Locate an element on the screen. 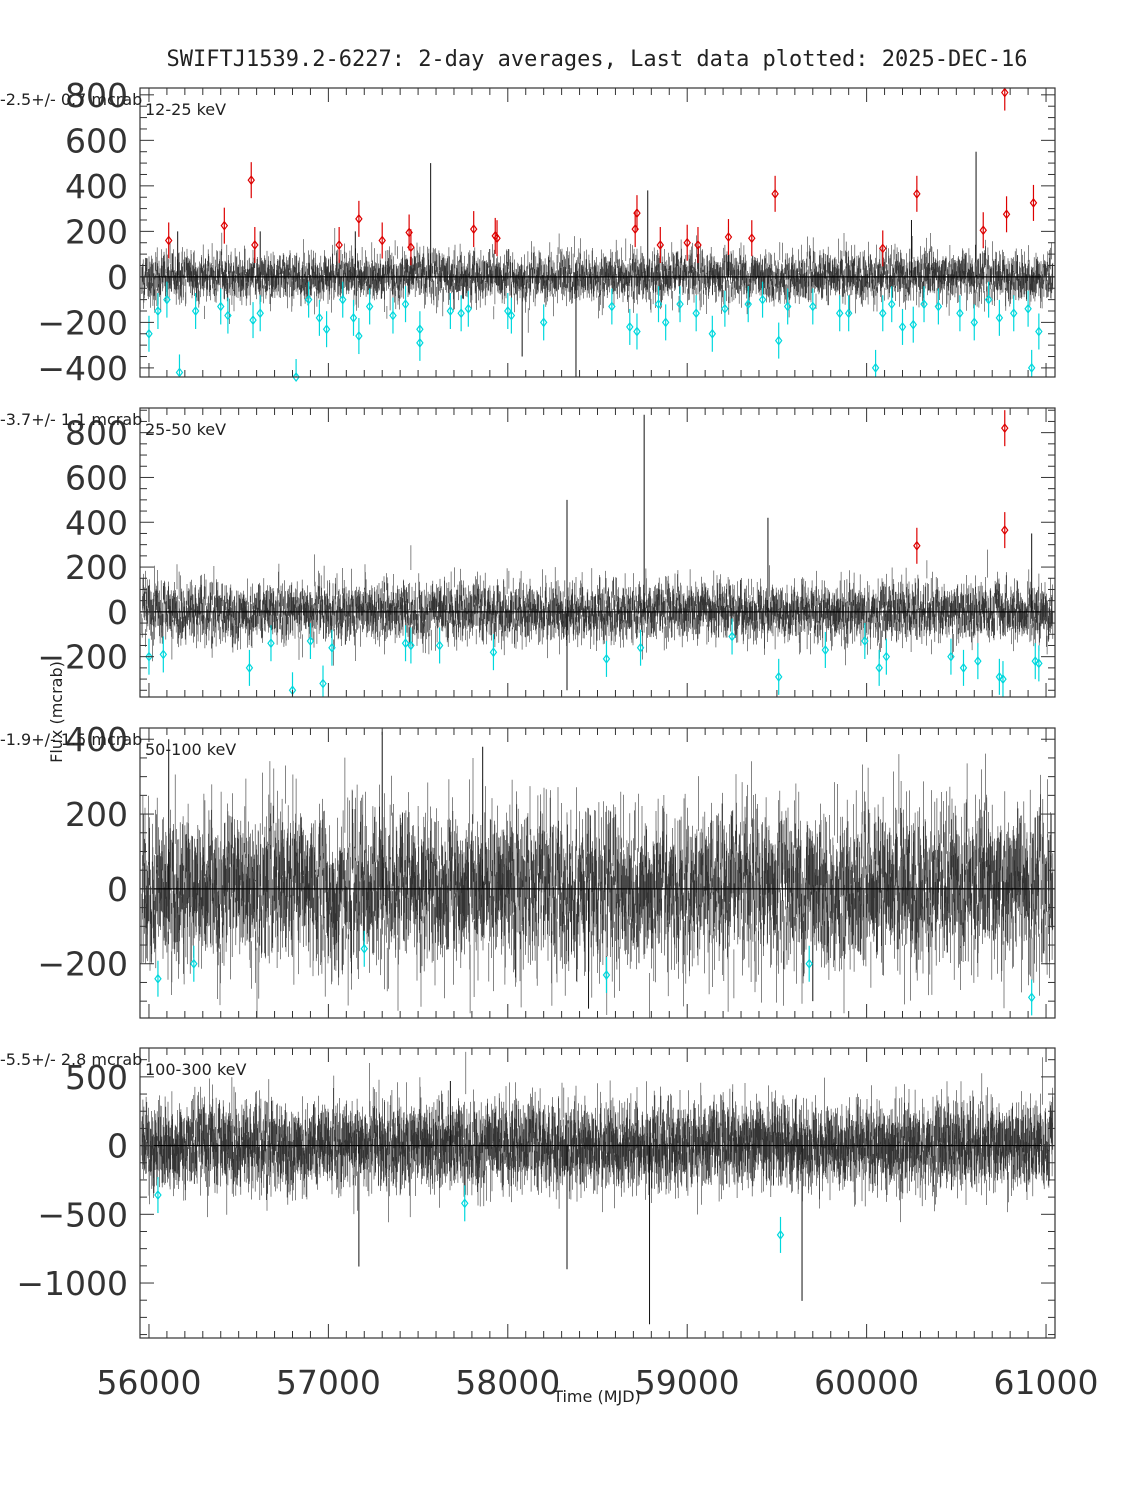 This screenshot has height=1500, width=1125. panel-band-label: 100-300 keV is located at coordinates (195, 1069).